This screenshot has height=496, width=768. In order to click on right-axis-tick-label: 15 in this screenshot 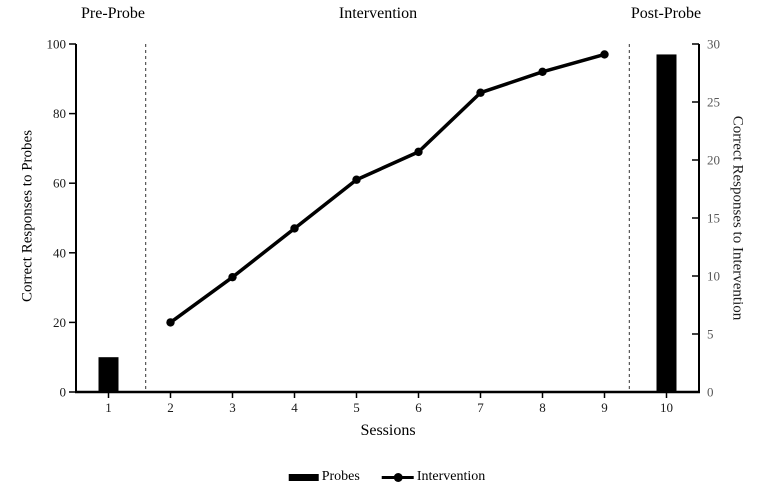, I will do `click(713, 218)`.